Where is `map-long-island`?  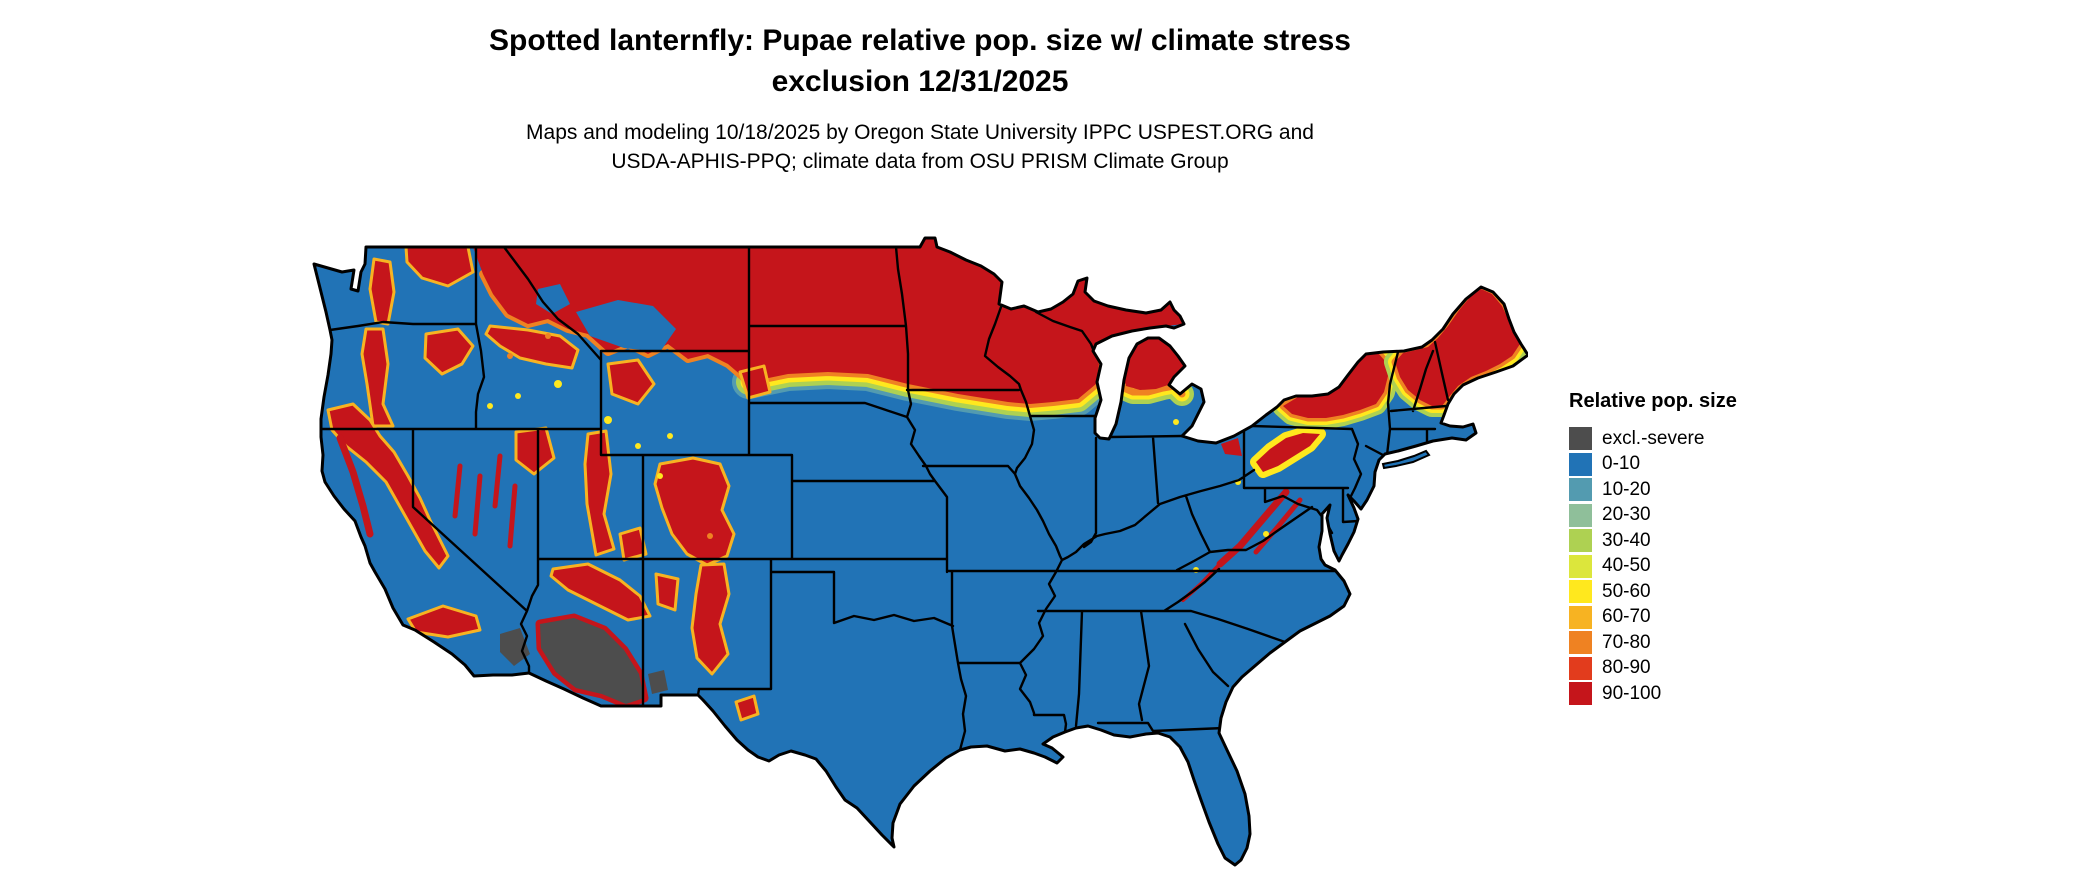 map-long-island is located at coordinates (1406, 459).